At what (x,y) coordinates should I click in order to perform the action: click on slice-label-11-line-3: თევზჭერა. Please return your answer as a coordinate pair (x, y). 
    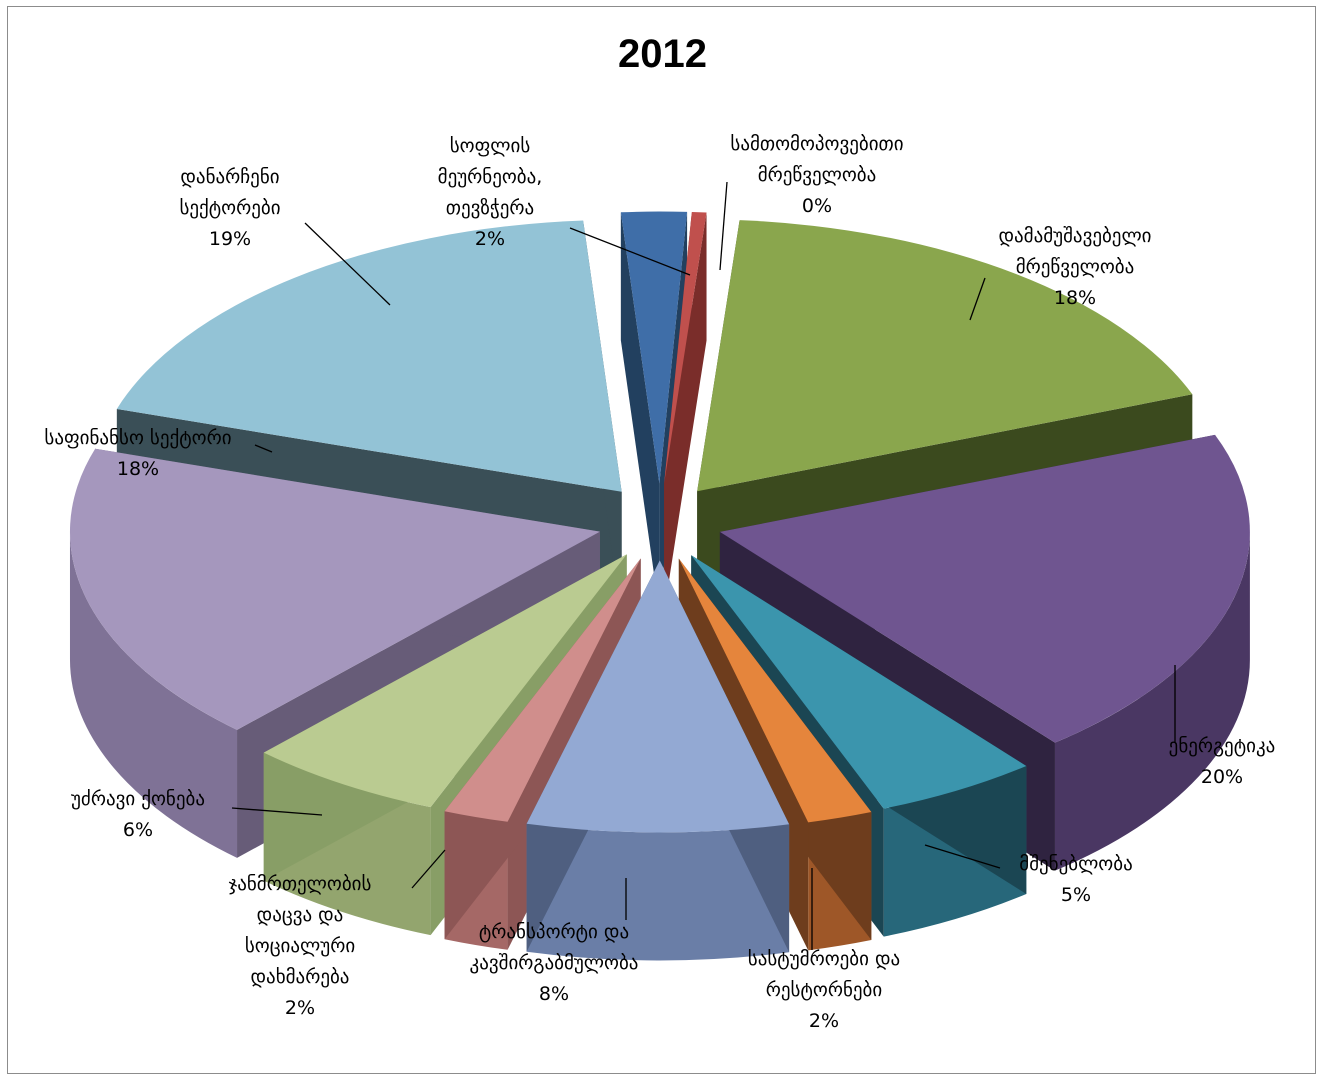
    Looking at the image, I should click on (490, 208).